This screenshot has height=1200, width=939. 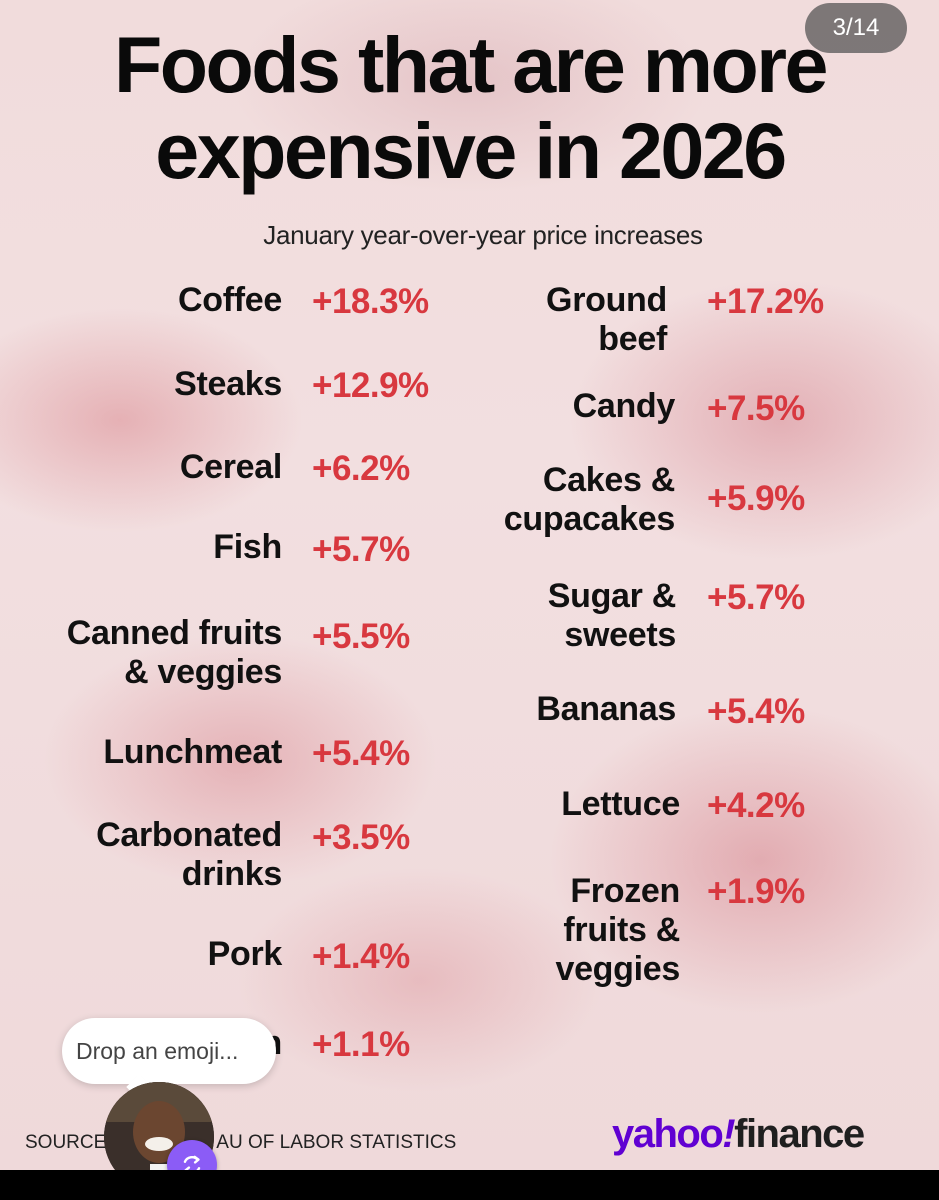 I want to click on subtitle: January year-over-year price increases, so click(x=483, y=235).